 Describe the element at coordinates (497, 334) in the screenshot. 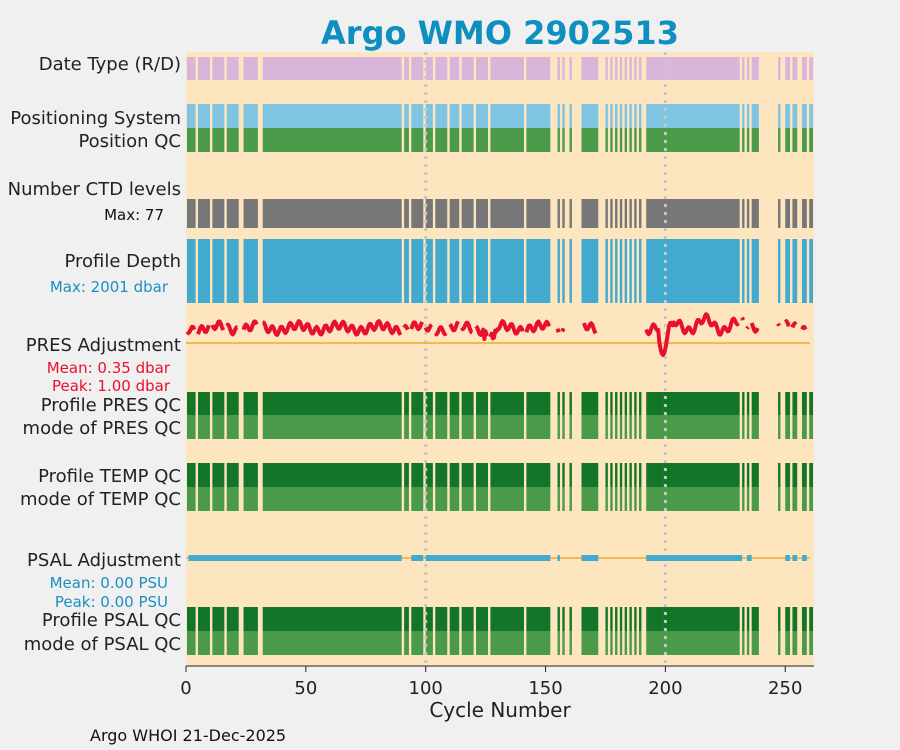

I see `pres-adjustment-trace` at that location.